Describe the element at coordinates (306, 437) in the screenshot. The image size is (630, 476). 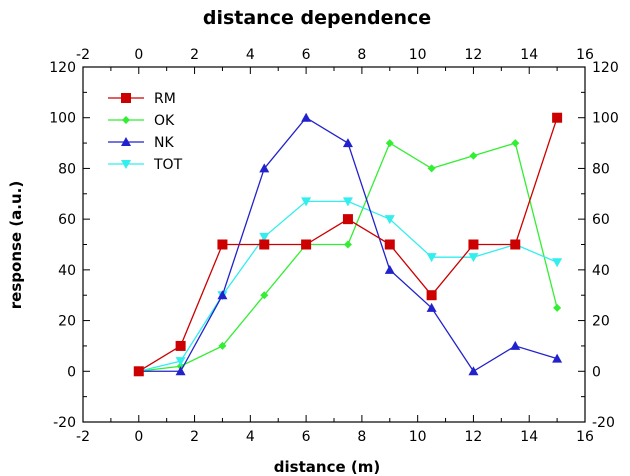
I see `x-tick-label: 6` at that location.